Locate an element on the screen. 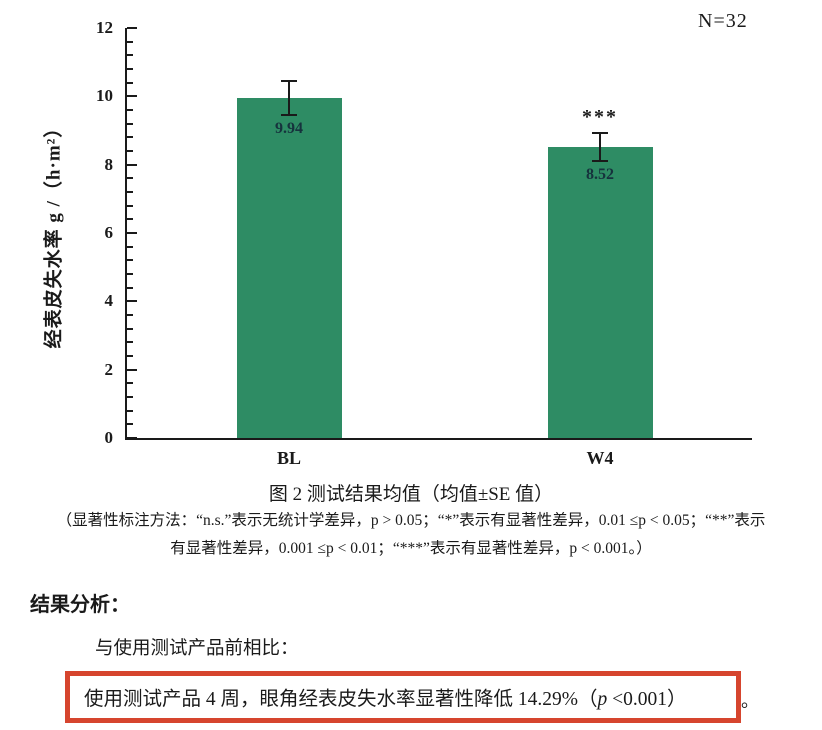 The height and width of the screenshot is (730, 822). sample-size-label: N=32 is located at coordinates (723, 21).